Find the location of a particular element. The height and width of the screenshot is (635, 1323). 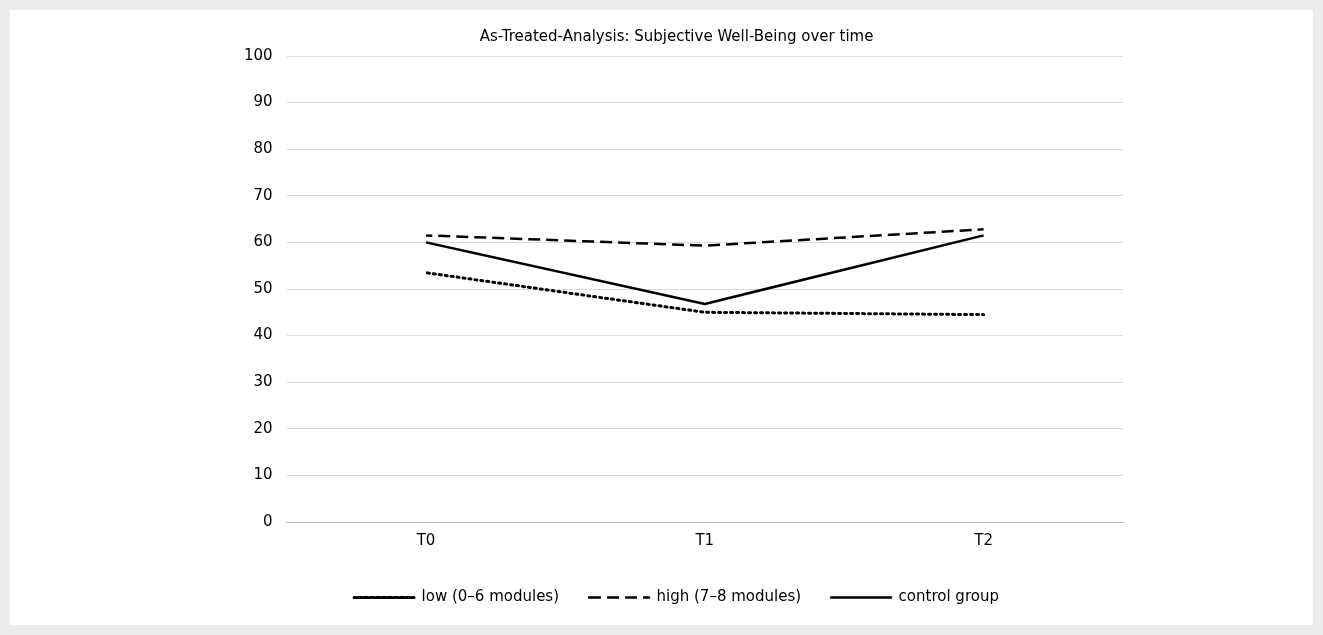

y-tick-label: 60 is located at coordinates (263, 241).